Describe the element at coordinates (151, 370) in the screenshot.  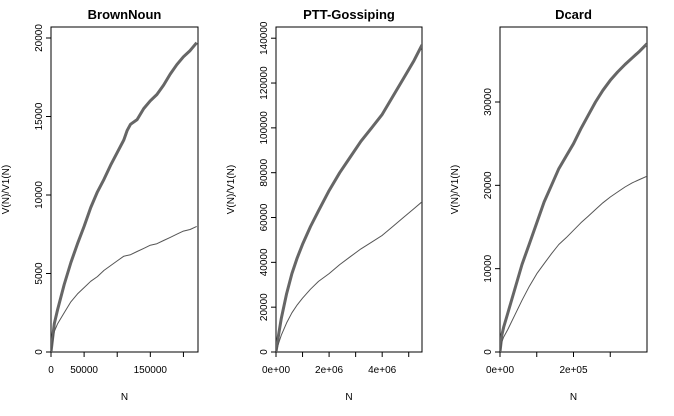
I see `x-tick-label: 150000` at that location.